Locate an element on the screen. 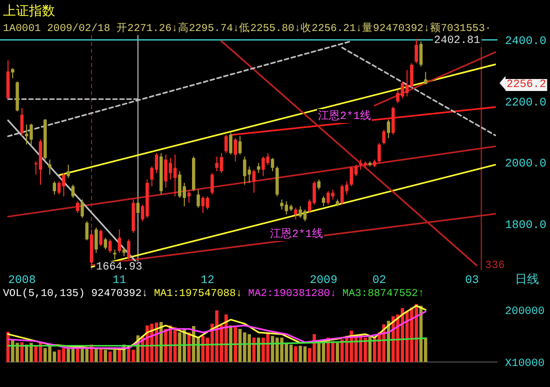  x-axis-title: 日线 is located at coordinates (527, 280).